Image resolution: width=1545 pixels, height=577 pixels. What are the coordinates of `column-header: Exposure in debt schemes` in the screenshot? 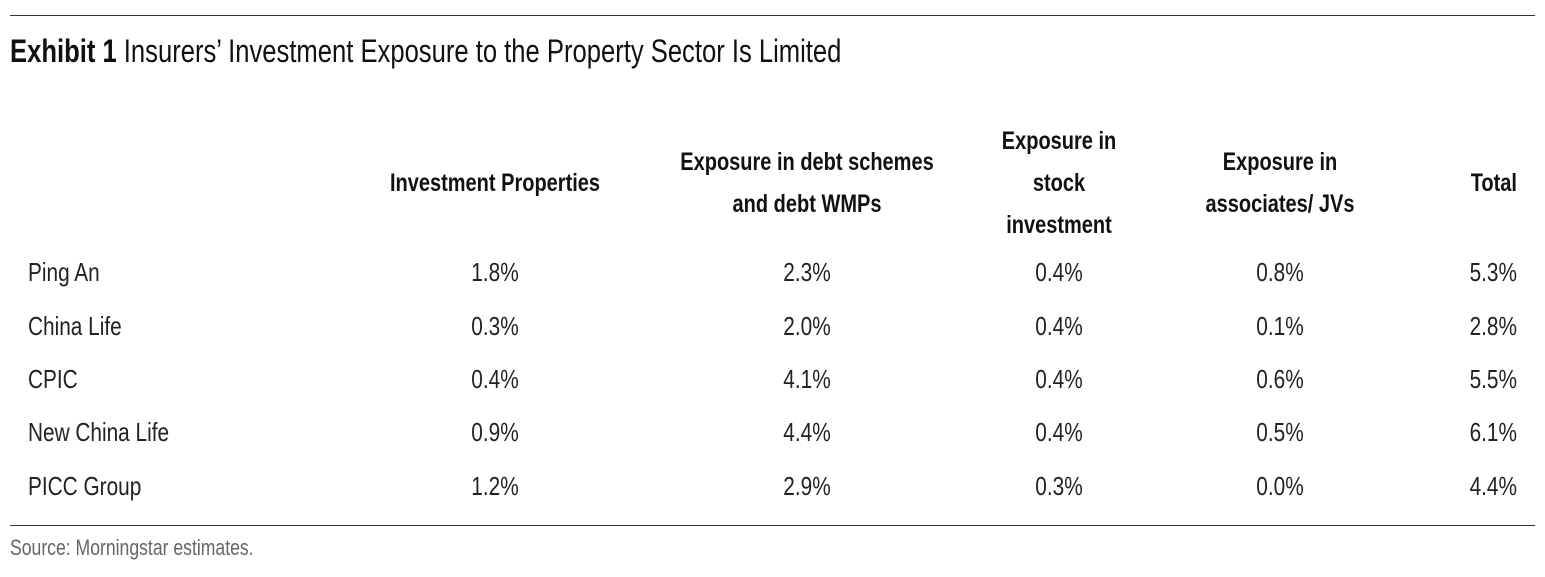 It's located at (807, 162).